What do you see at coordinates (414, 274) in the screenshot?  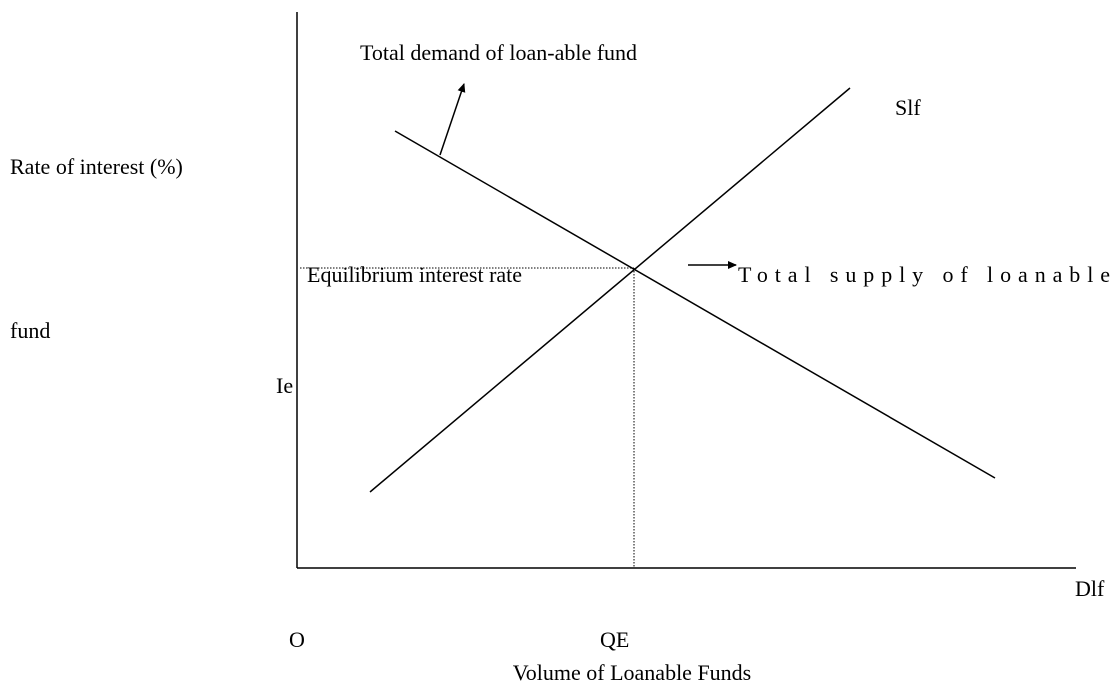 I see `equilibrium-label: Equilibrium interest rate` at bounding box center [414, 274].